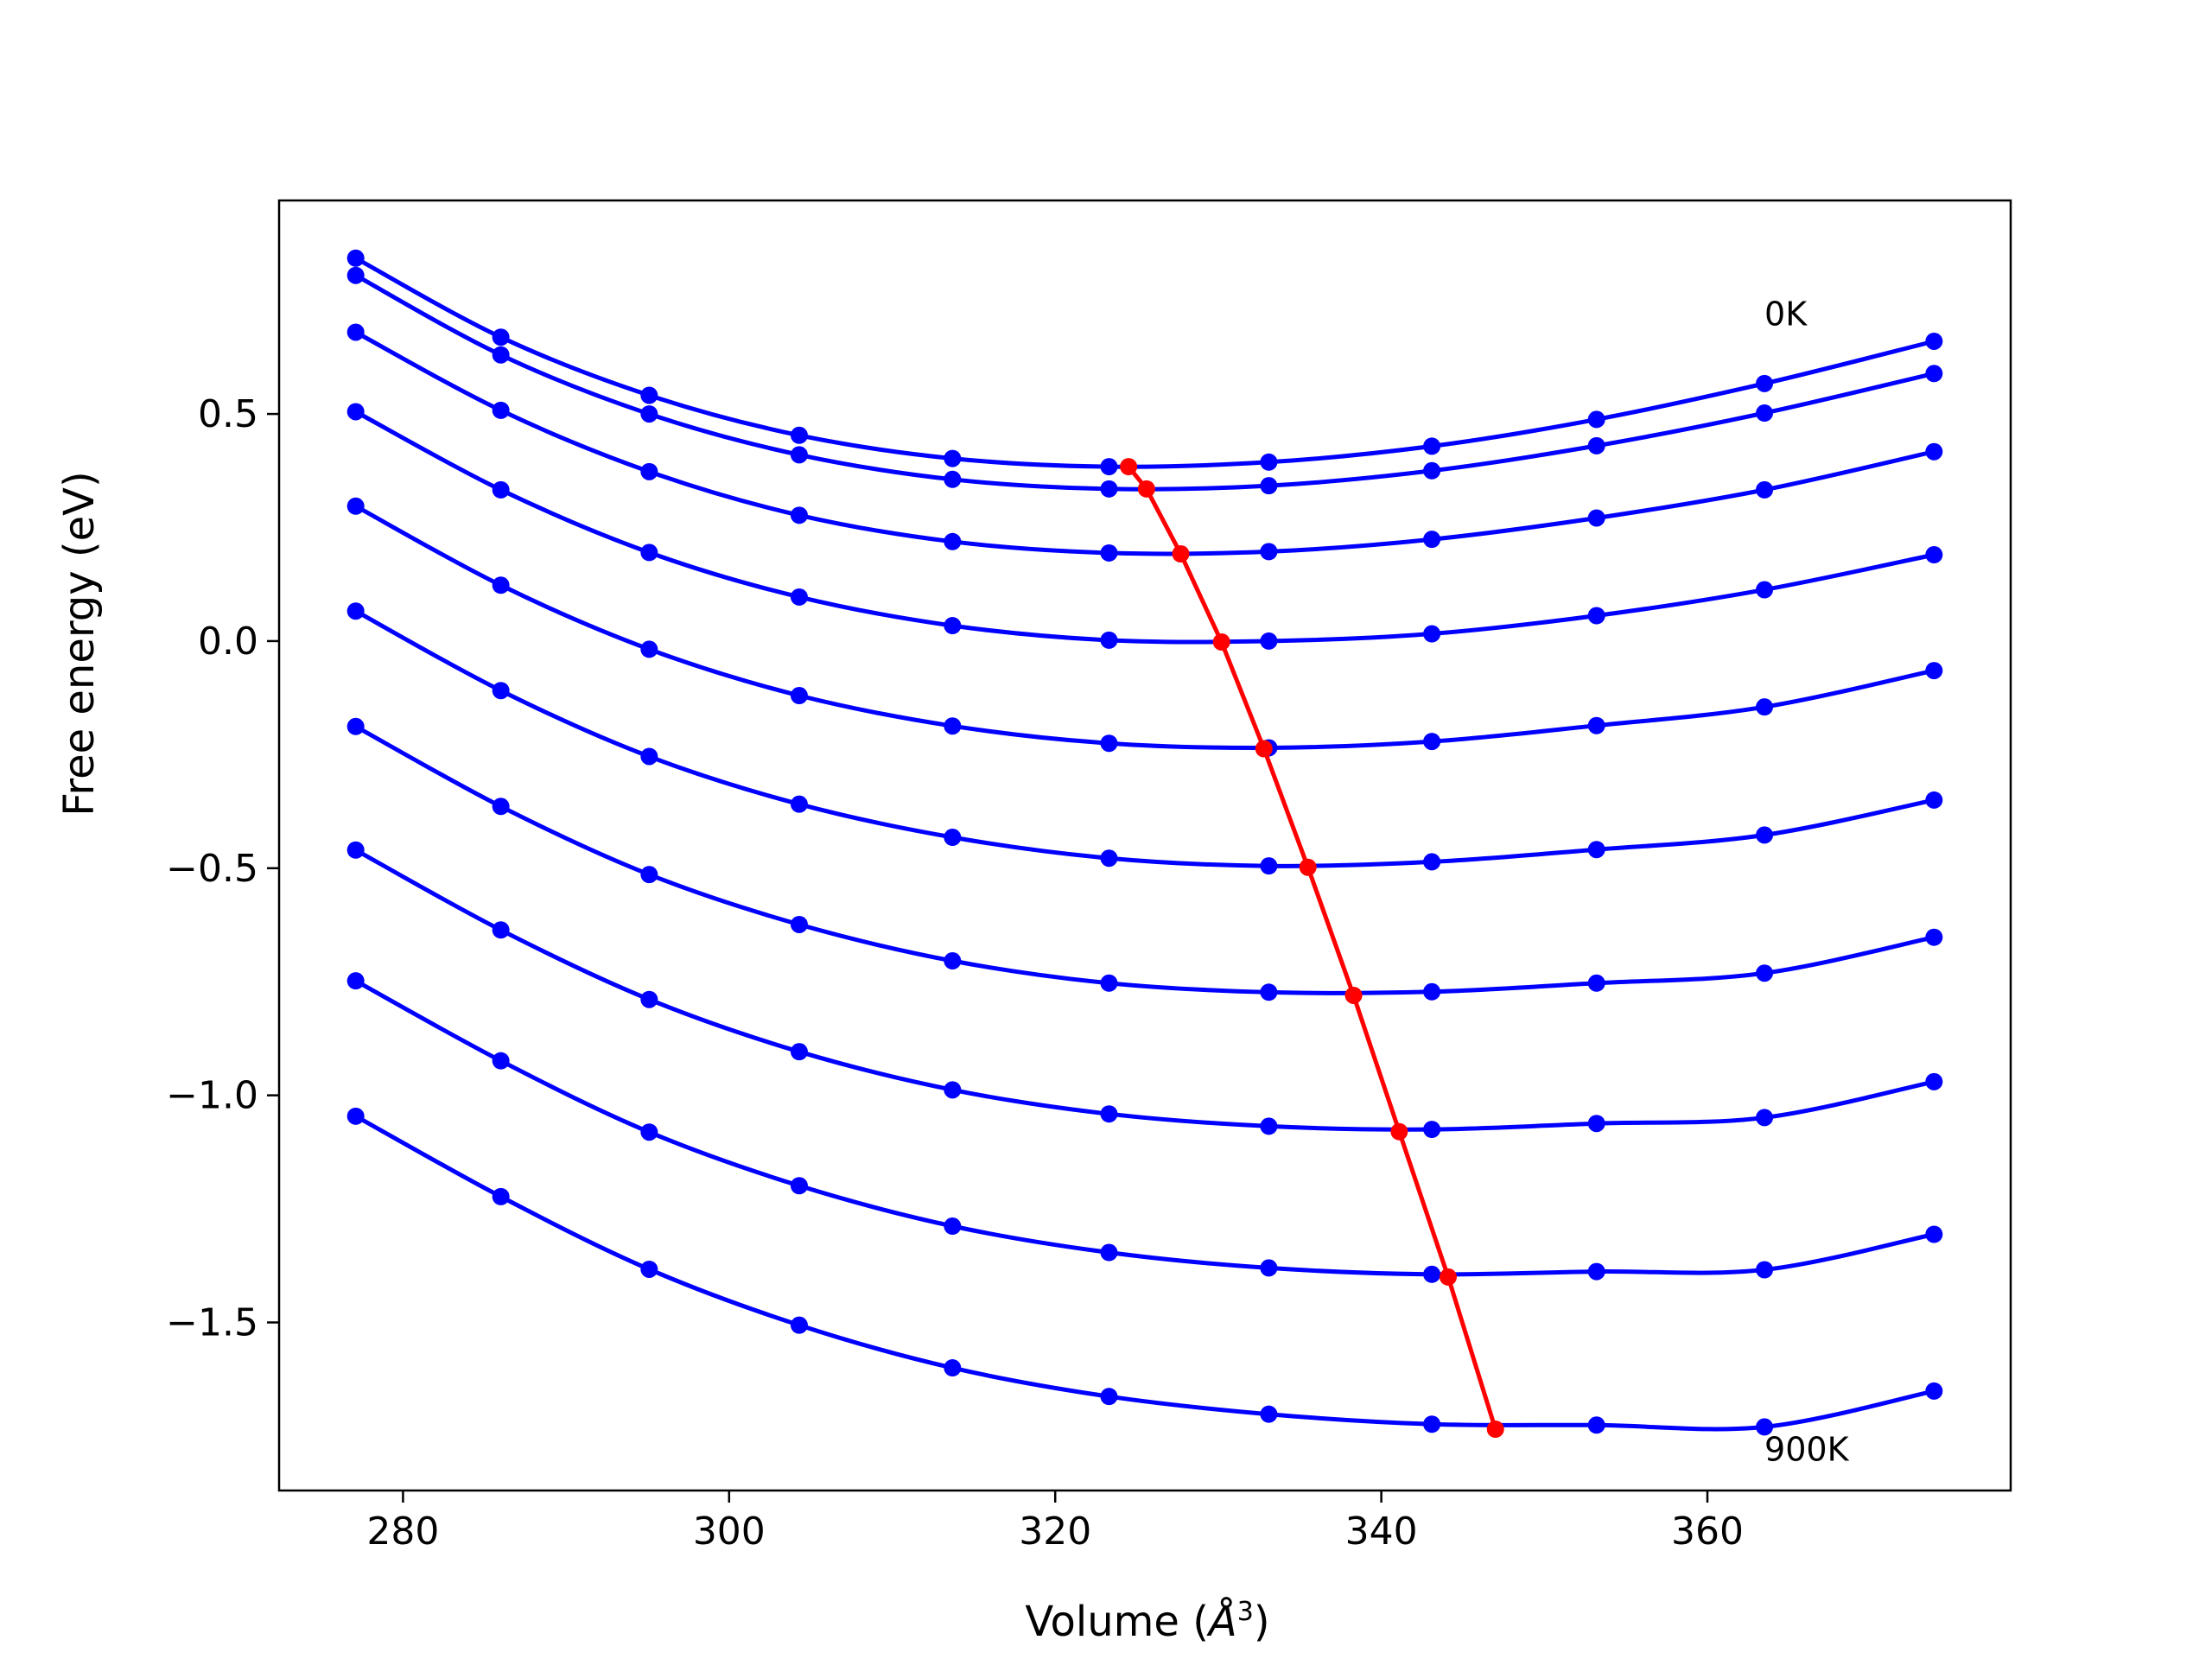 This screenshot has height=1659, width=2212. I want to click on x-tick-label: 340, so click(1381, 1532).